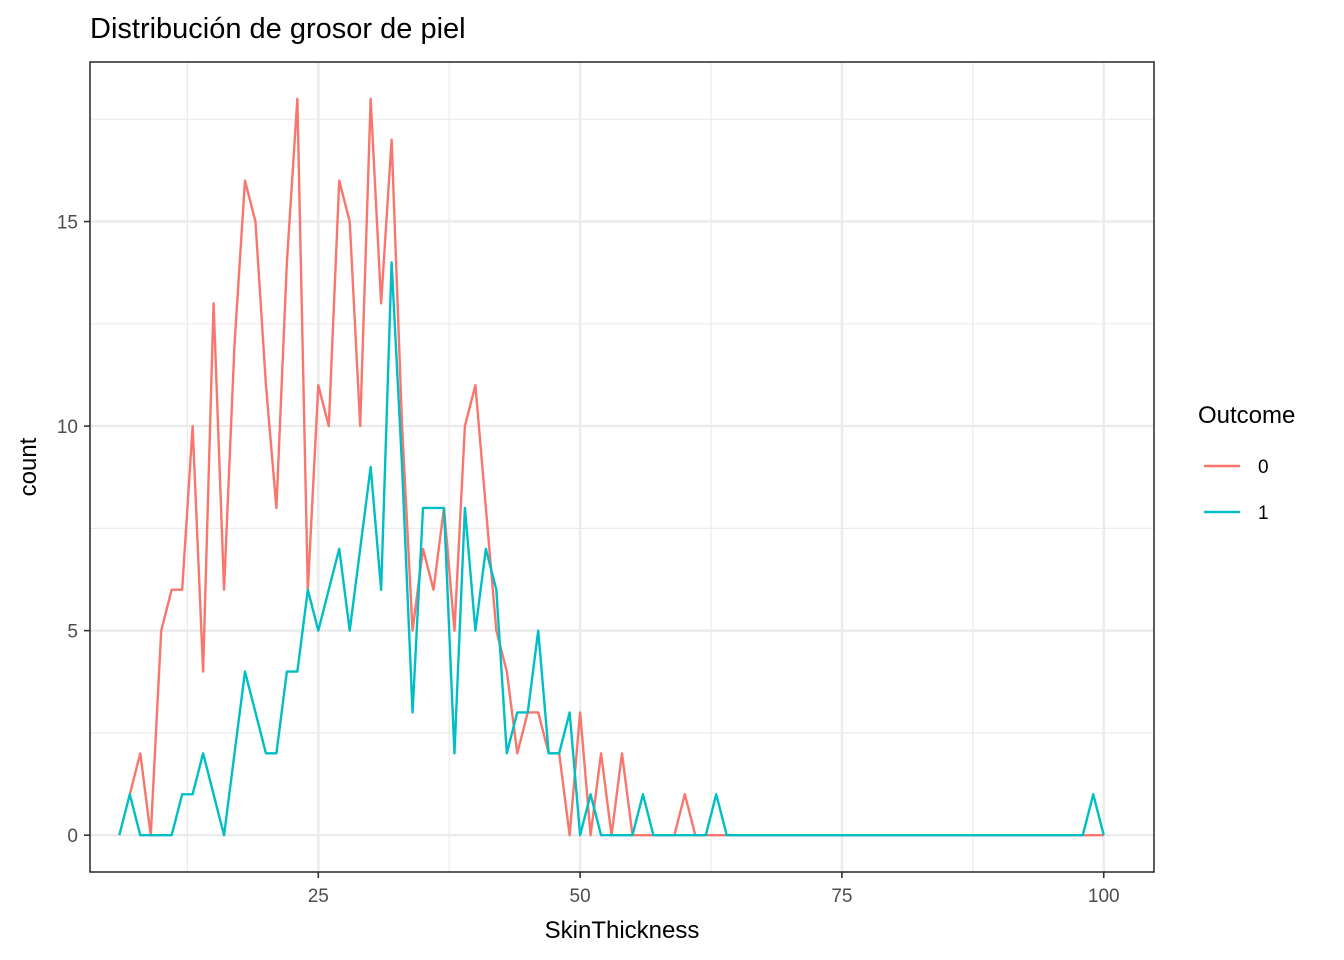  Describe the element at coordinates (278, 29) in the screenshot. I see `chart-title: Distribución de grosor de piel` at that location.